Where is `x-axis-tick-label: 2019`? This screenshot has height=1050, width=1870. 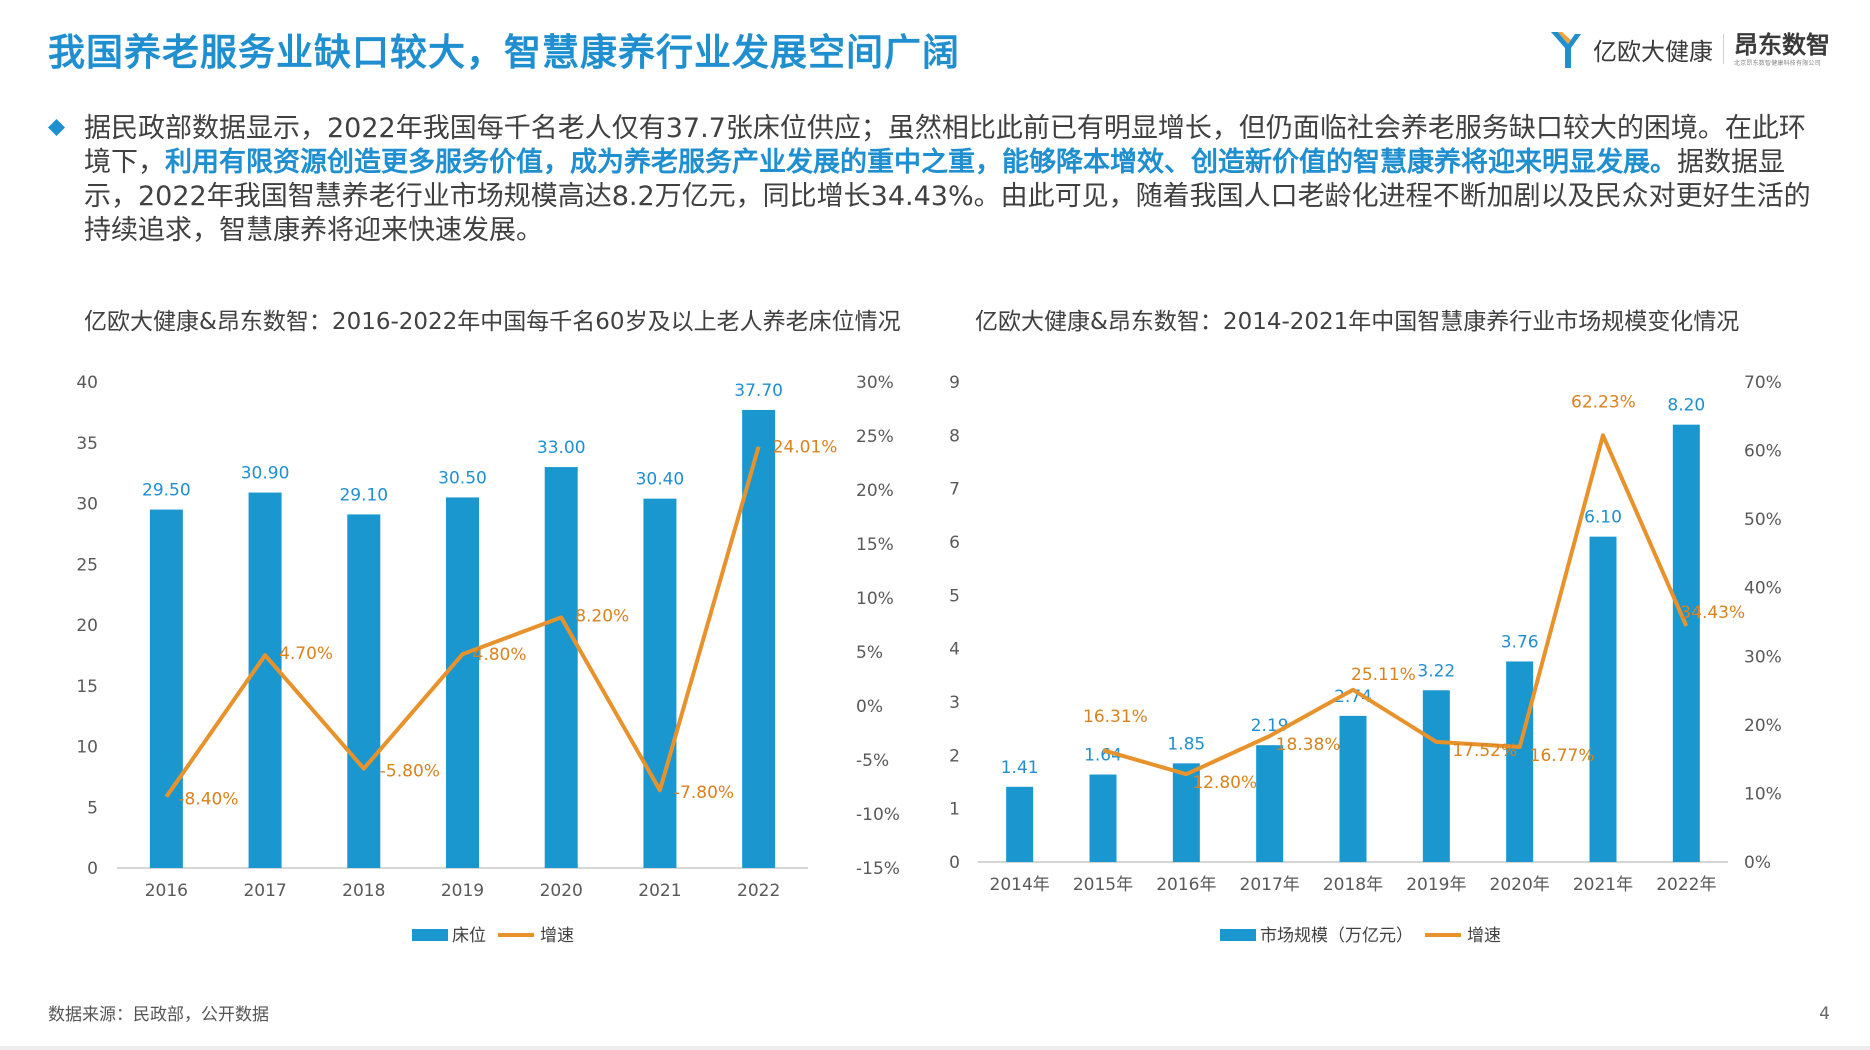
x-axis-tick-label: 2019 is located at coordinates (462, 891).